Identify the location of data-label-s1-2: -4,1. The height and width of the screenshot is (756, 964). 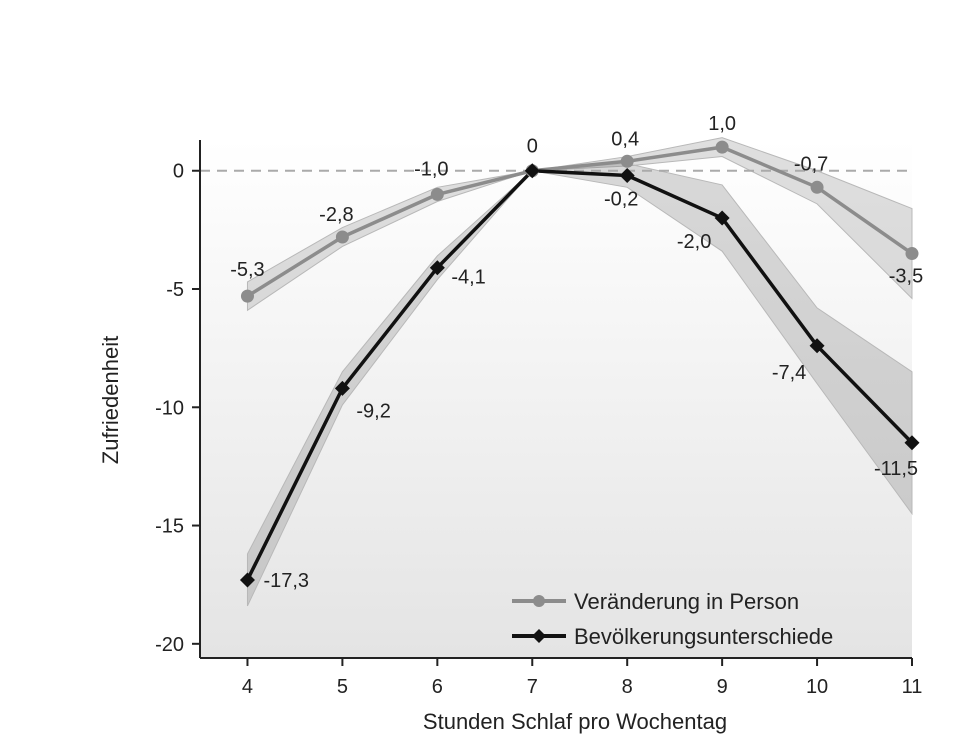
(468, 278).